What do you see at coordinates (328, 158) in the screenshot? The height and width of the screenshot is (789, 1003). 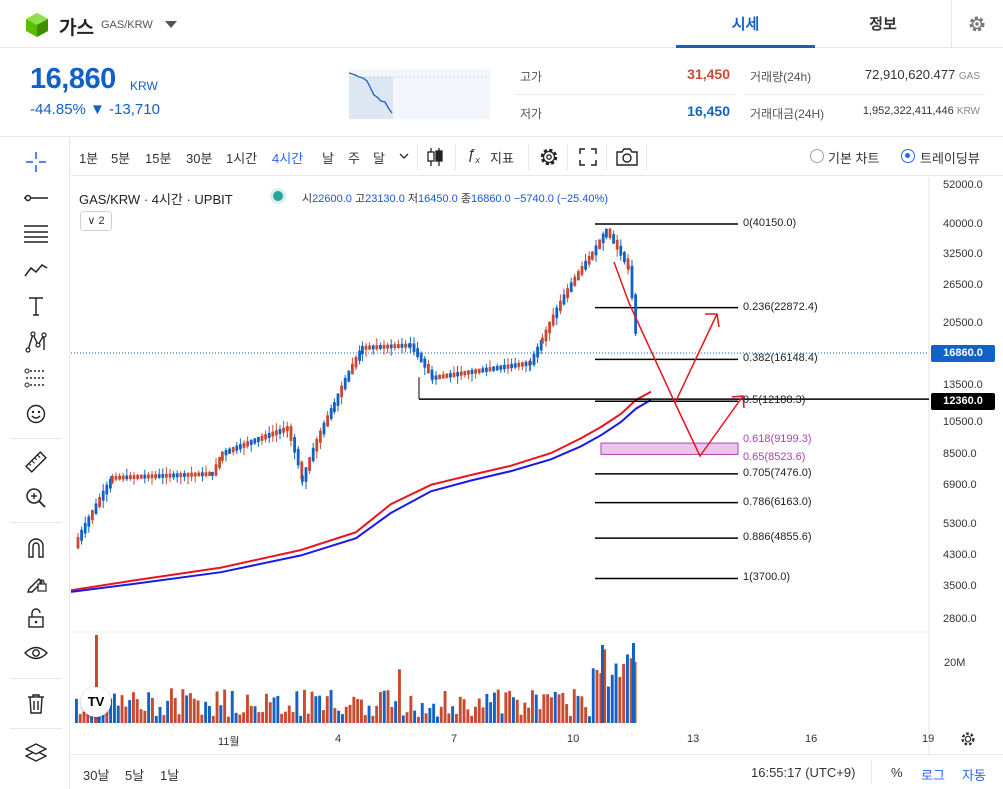 I see `interval-day: 날` at bounding box center [328, 158].